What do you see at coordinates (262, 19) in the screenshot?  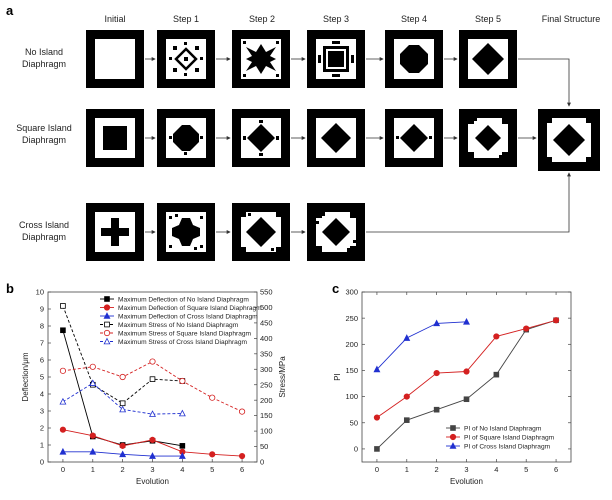 I see `column-header-step-2: Step 2` at bounding box center [262, 19].